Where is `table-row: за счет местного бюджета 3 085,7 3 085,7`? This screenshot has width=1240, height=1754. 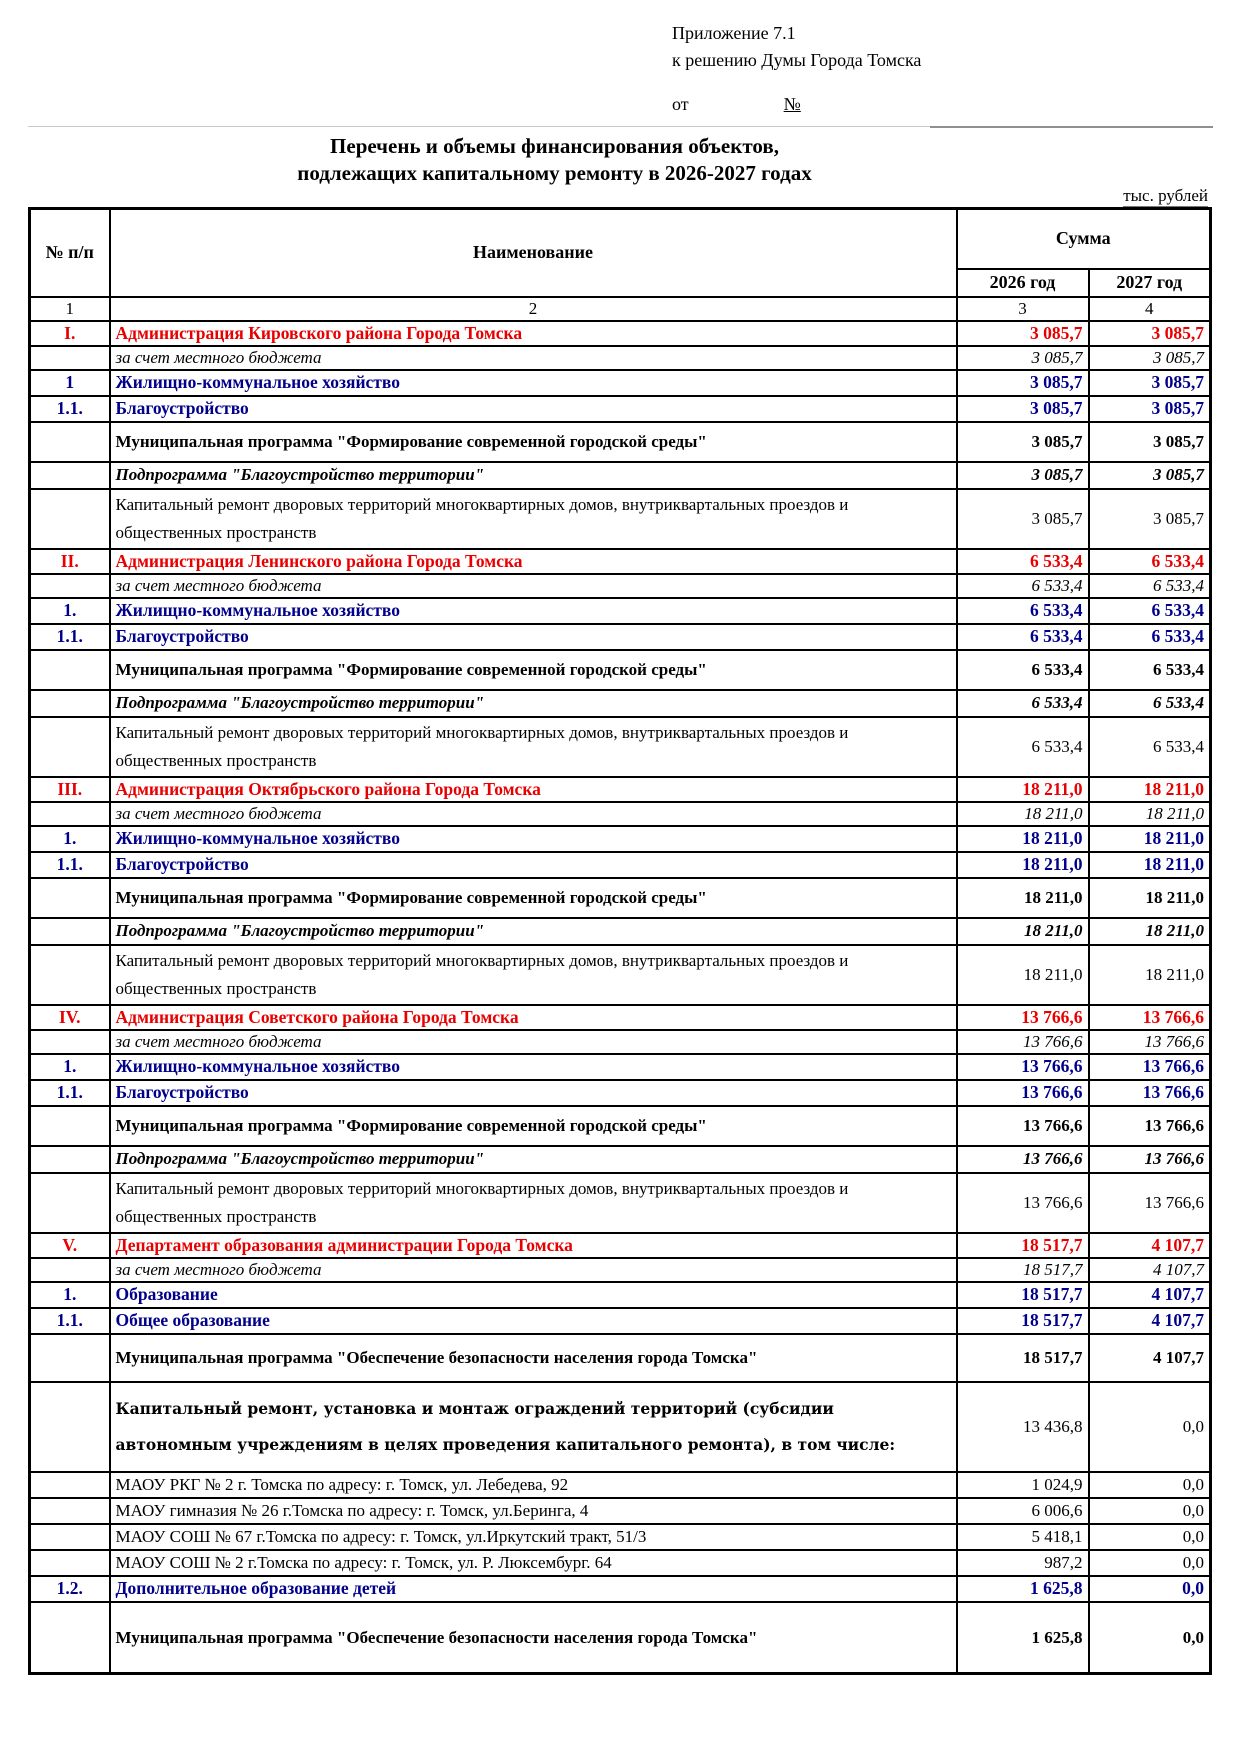
table-row: за счет местного бюджета 3 085,7 3 085,7 is located at coordinates (620, 357).